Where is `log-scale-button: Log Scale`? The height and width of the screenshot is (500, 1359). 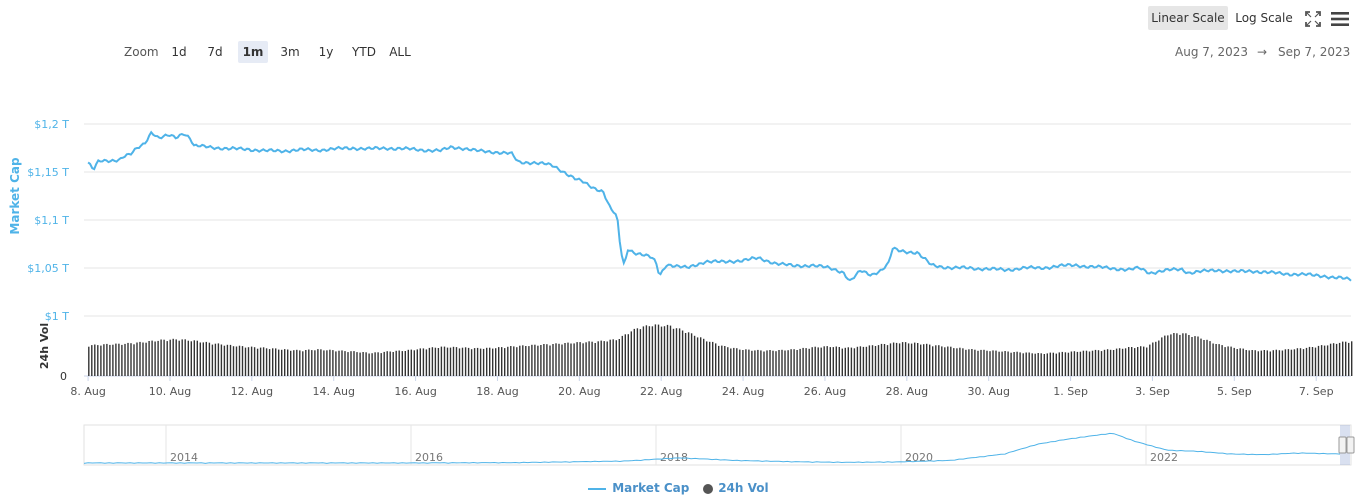 log-scale-button: Log Scale is located at coordinates (1264, 18).